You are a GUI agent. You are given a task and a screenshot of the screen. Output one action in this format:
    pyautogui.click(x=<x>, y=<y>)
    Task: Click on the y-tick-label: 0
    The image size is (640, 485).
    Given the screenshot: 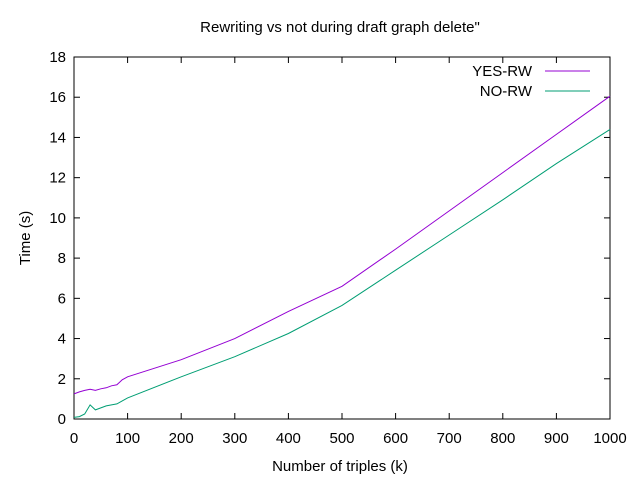 What is the action you would take?
    pyautogui.click(x=62, y=419)
    